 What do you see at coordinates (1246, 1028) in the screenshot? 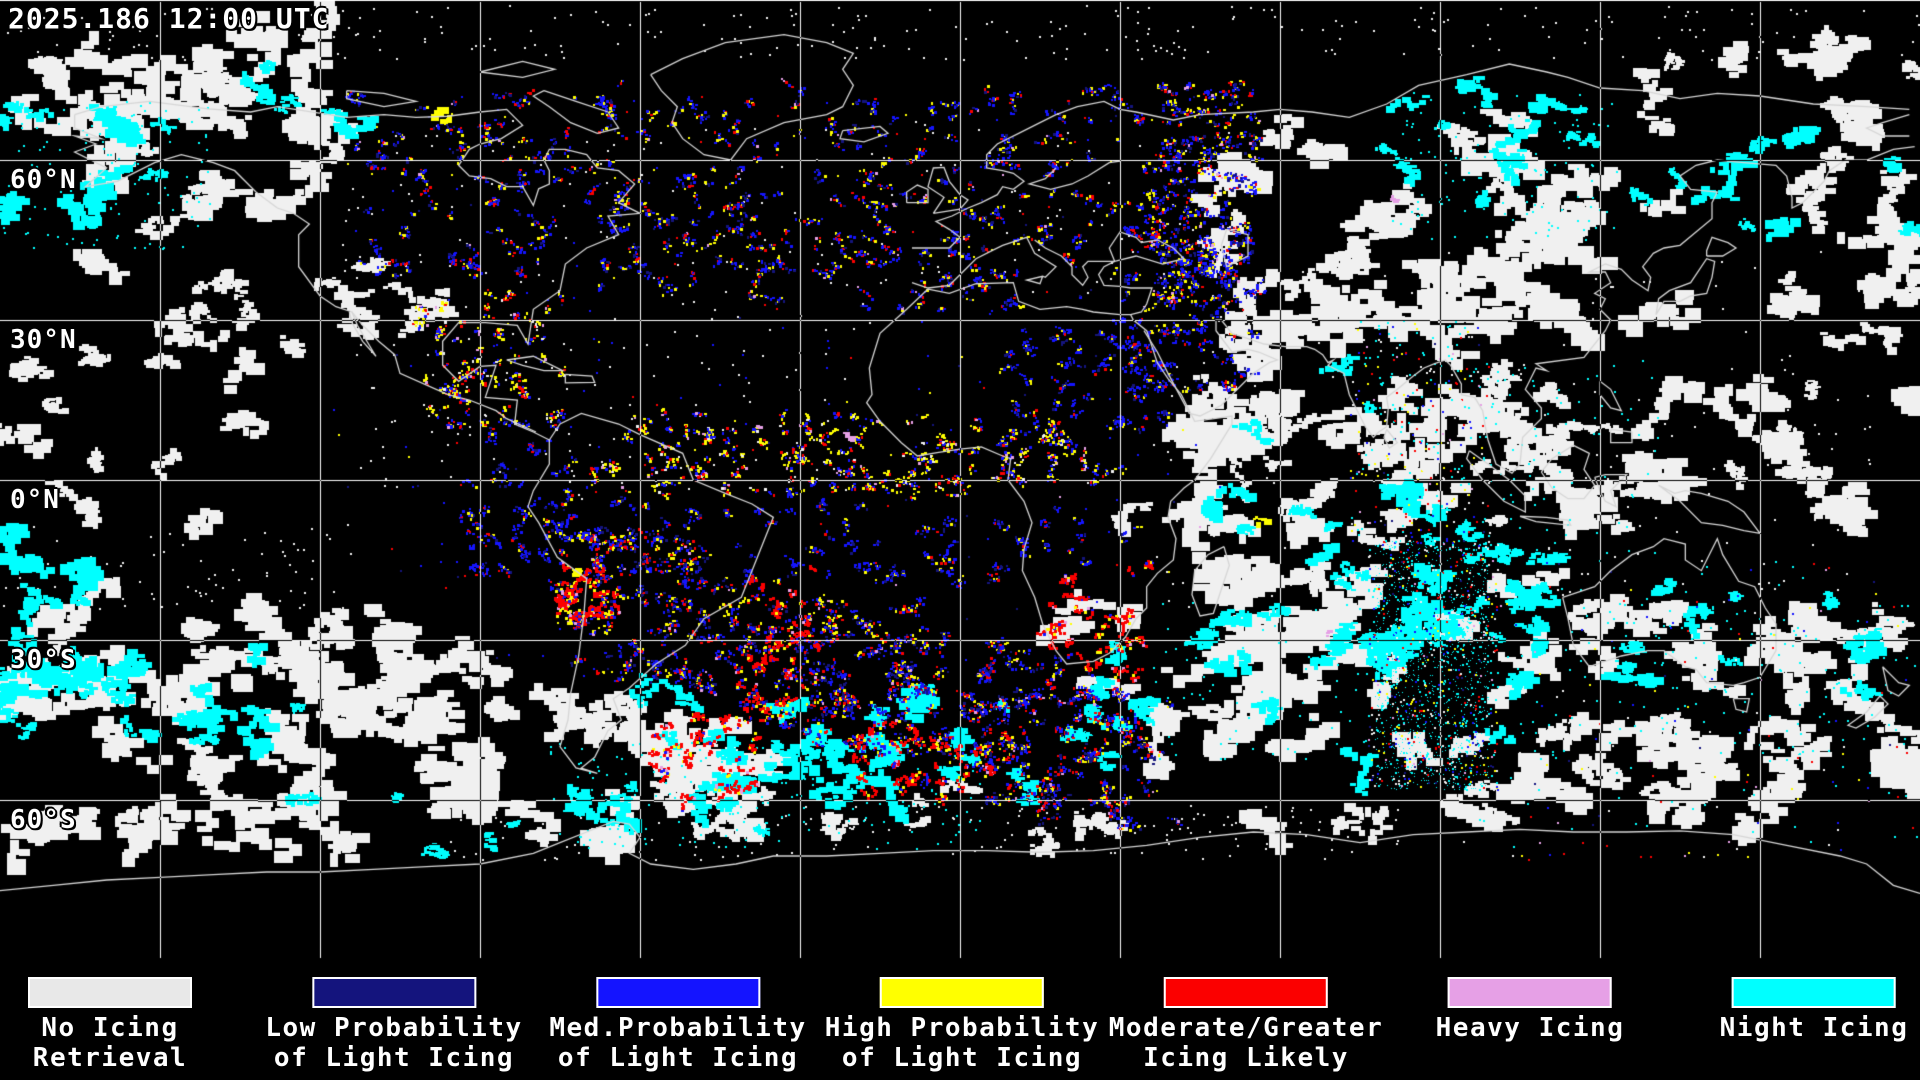
I see `legend-label: Moderate/Greater` at bounding box center [1246, 1028].